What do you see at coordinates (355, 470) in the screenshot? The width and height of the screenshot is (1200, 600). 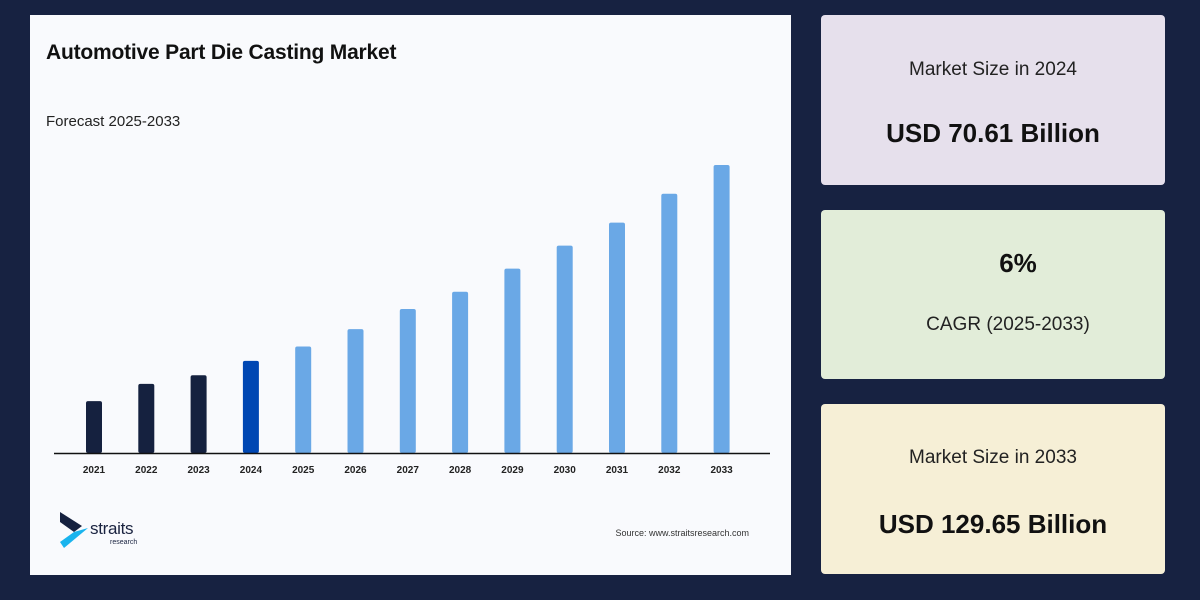 I see `x-tick-label: 2026` at bounding box center [355, 470].